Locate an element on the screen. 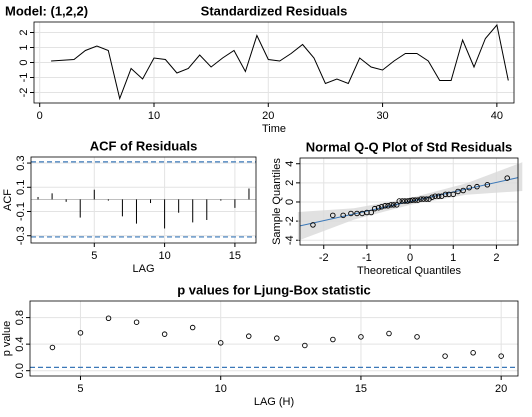 The height and width of the screenshot is (417, 532). x-tick-label: 40 is located at coordinates (497, 116).